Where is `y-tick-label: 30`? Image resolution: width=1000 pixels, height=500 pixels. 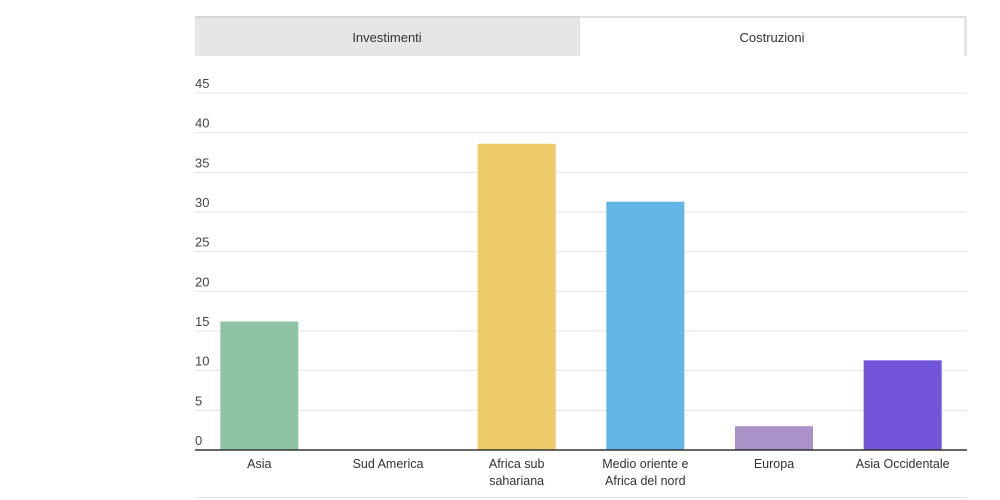 y-tick-label: 30 is located at coordinates (202, 202).